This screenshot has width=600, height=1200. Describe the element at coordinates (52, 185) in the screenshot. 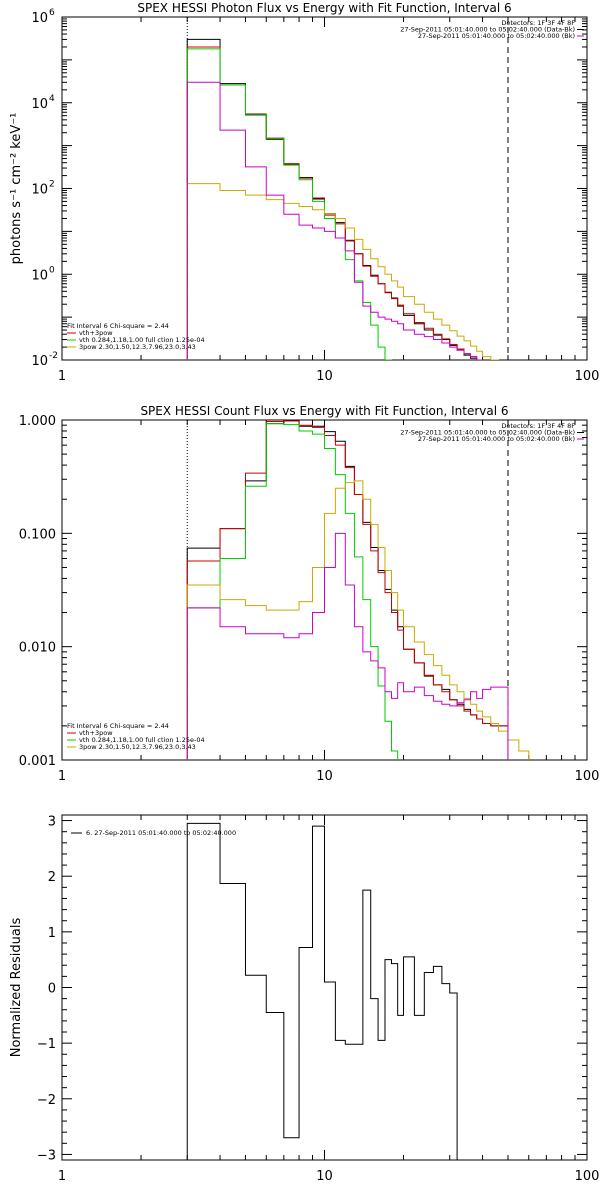

I see `y-tick-exponent: 2` at that location.